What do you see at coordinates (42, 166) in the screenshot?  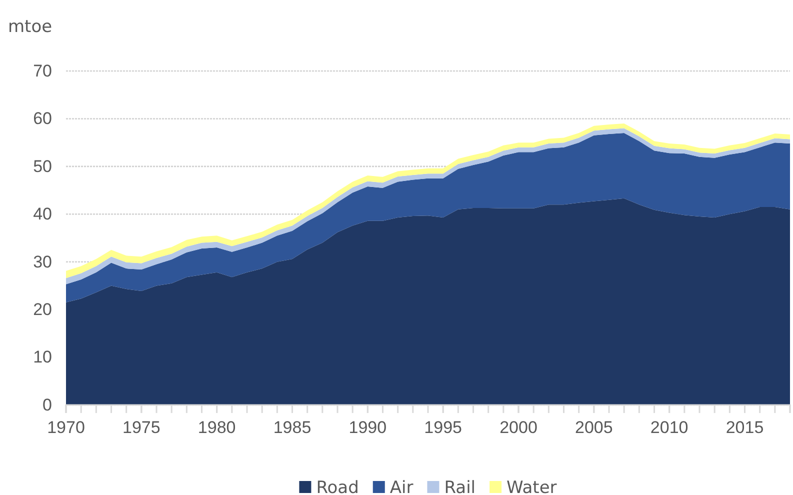 I see `y-tick-label: 50` at bounding box center [42, 166].